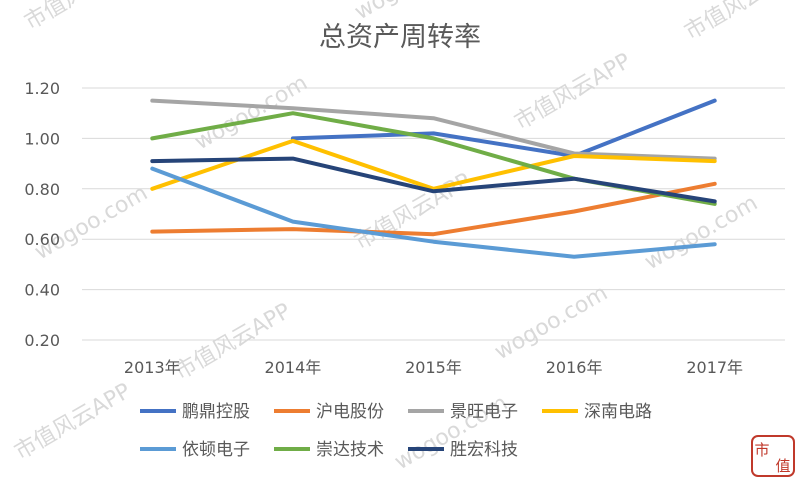 This screenshot has height=481, width=800. What do you see at coordinates (152, 367) in the screenshot?
I see `x-tick-label: 2013年` at bounding box center [152, 367].